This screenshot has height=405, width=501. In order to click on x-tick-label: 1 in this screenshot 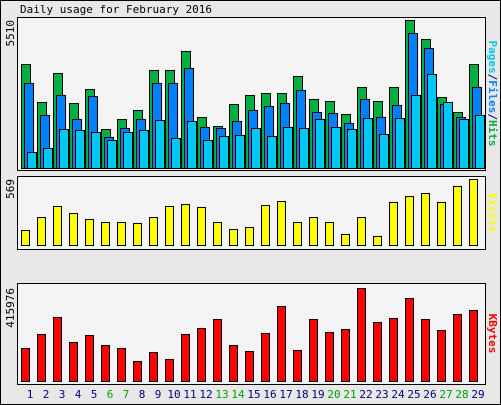, I will do `click(30, 394)`.